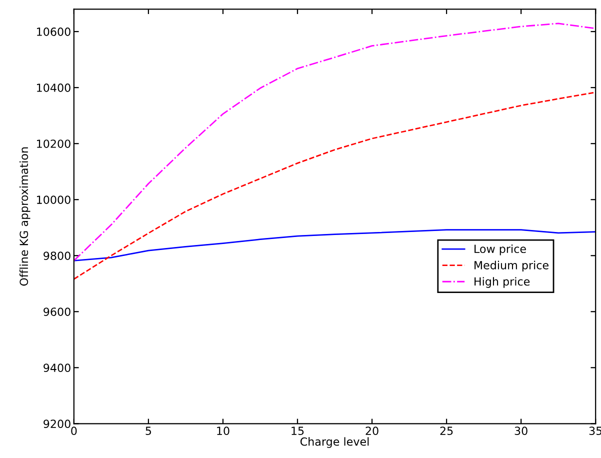  Describe the element at coordinates (500, 250) in the screenshot. I see `legend-label: Low price` at that location.